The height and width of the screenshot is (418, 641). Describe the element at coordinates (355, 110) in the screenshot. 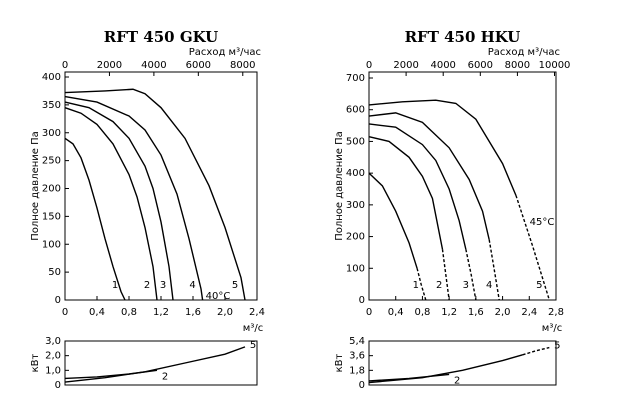

I see `y-tick-label: 600` at that location.